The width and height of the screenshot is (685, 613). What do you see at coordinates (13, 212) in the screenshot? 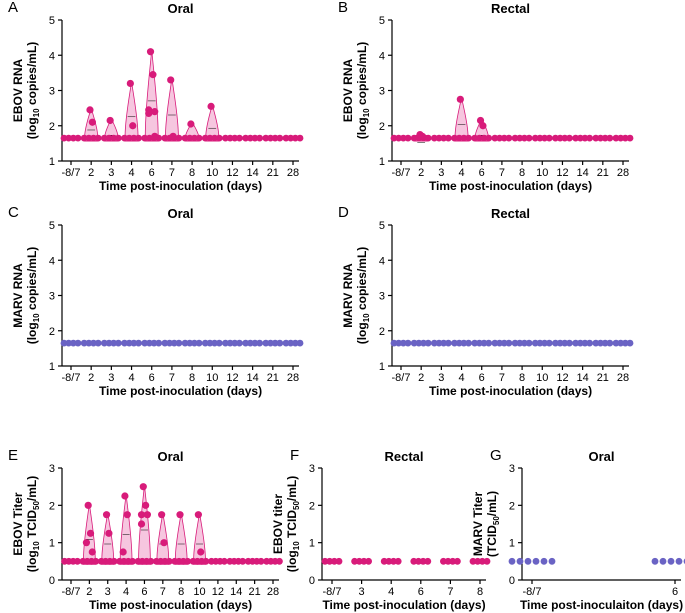
I see `panel-letter: C` at bounding box center [13, 212].